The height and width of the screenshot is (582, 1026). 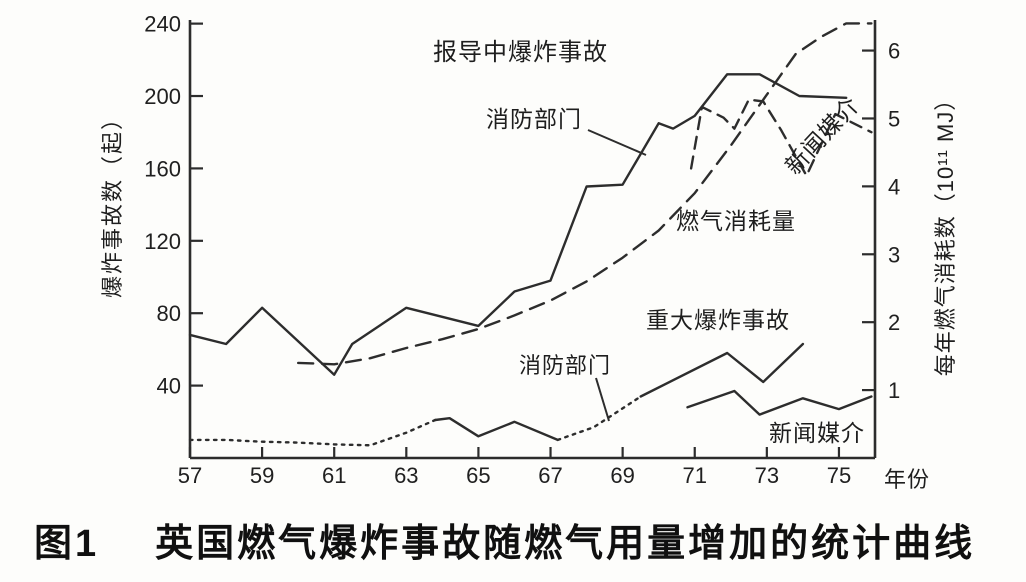 What do you see at coordinates (565, 365) in the screenshot?
I see `label-fire-dept-bottom: 消防部门` at bounding box center [565, 365].